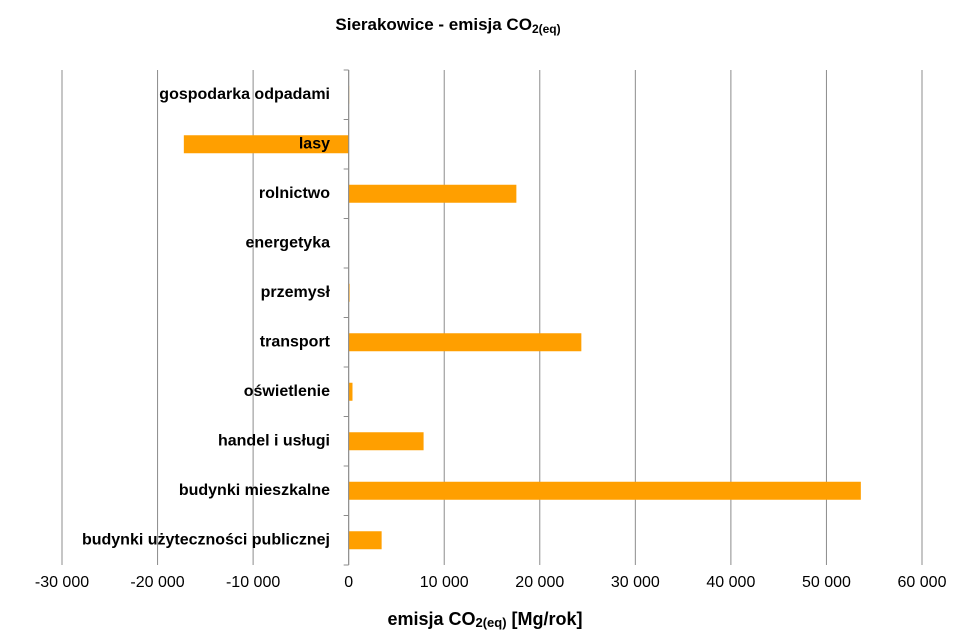 Image resolution: width=957 pixels, height=634 pixels. Describe the element at coordinates (206, 539) in the screenshot. I see `y-tick-label: budynki użyteczności publicznej` at that location.